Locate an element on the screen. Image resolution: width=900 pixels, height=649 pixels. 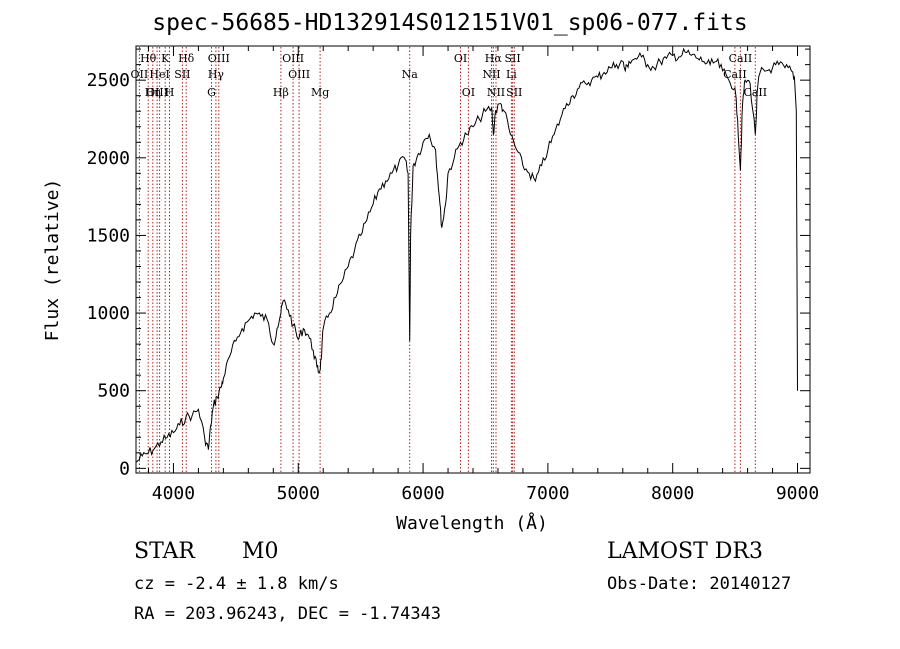
y-tick-label-0: 0 is located at coordinates (124, 468).